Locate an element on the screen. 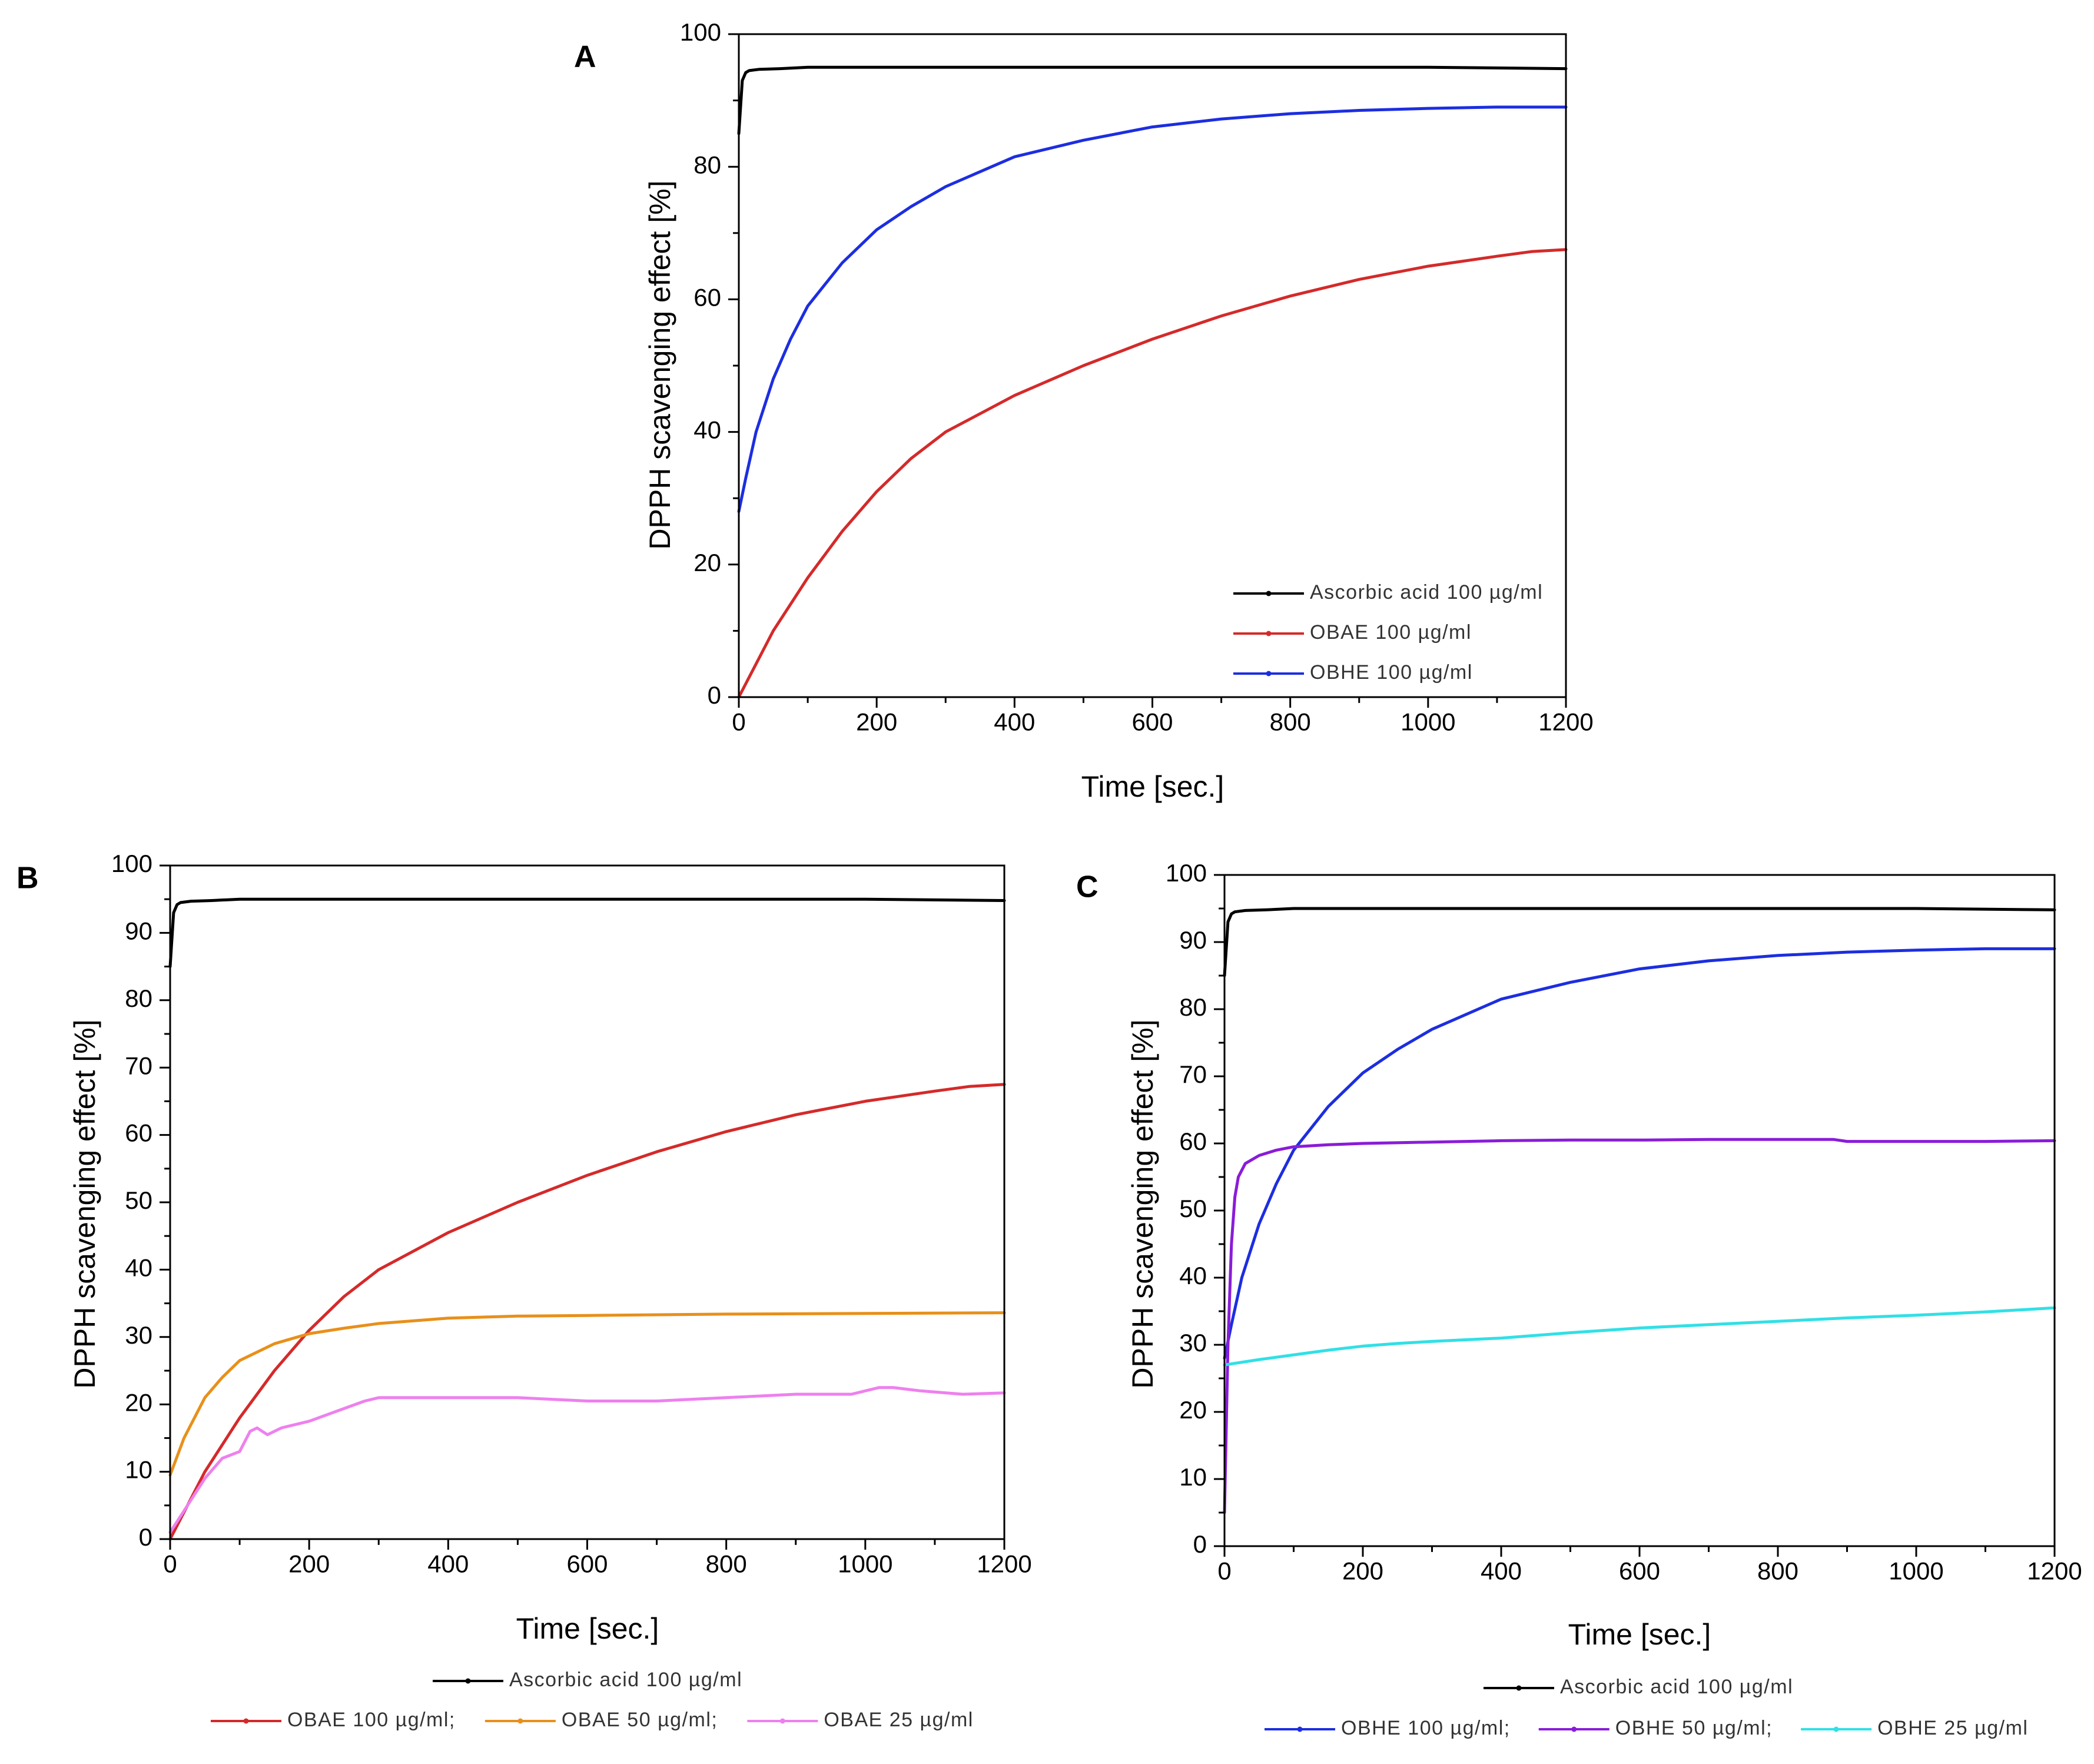 The height and width of the screenshot is (1764, 2094). legend-label-2: OBAE 50 µg/ml; is located at coordinates (640, 1720).